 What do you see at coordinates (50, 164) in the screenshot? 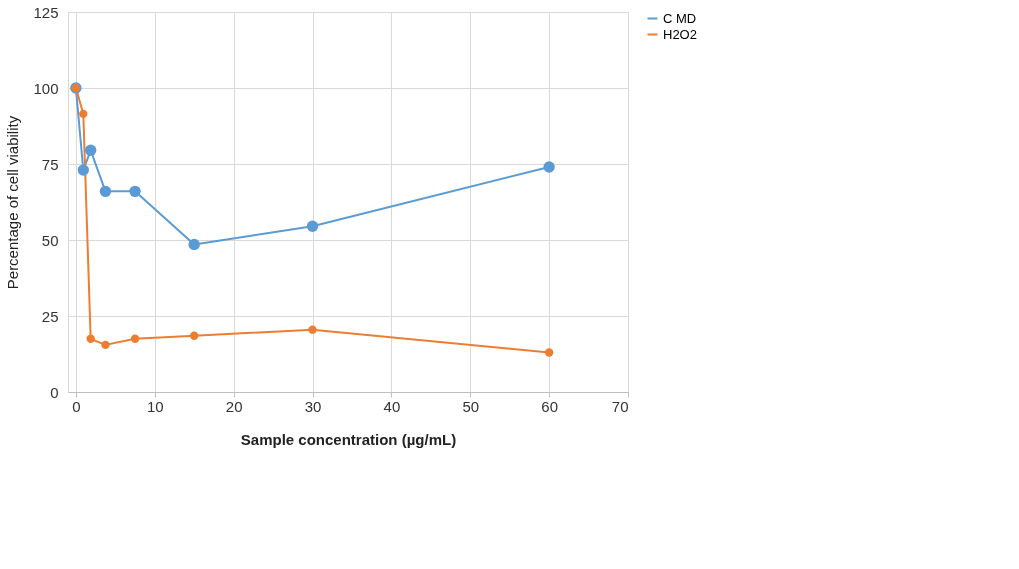
I see `y-tick-label: 75` at bounding box center [50, 164].